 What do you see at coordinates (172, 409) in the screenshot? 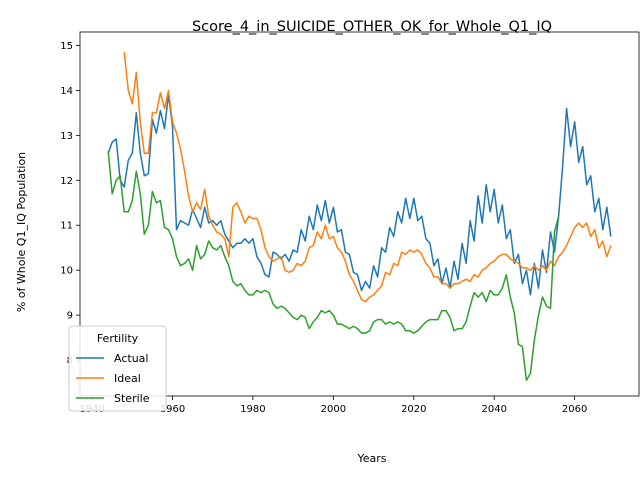
I see `x-tick-label: 1960` at bounding box center [172, 409].